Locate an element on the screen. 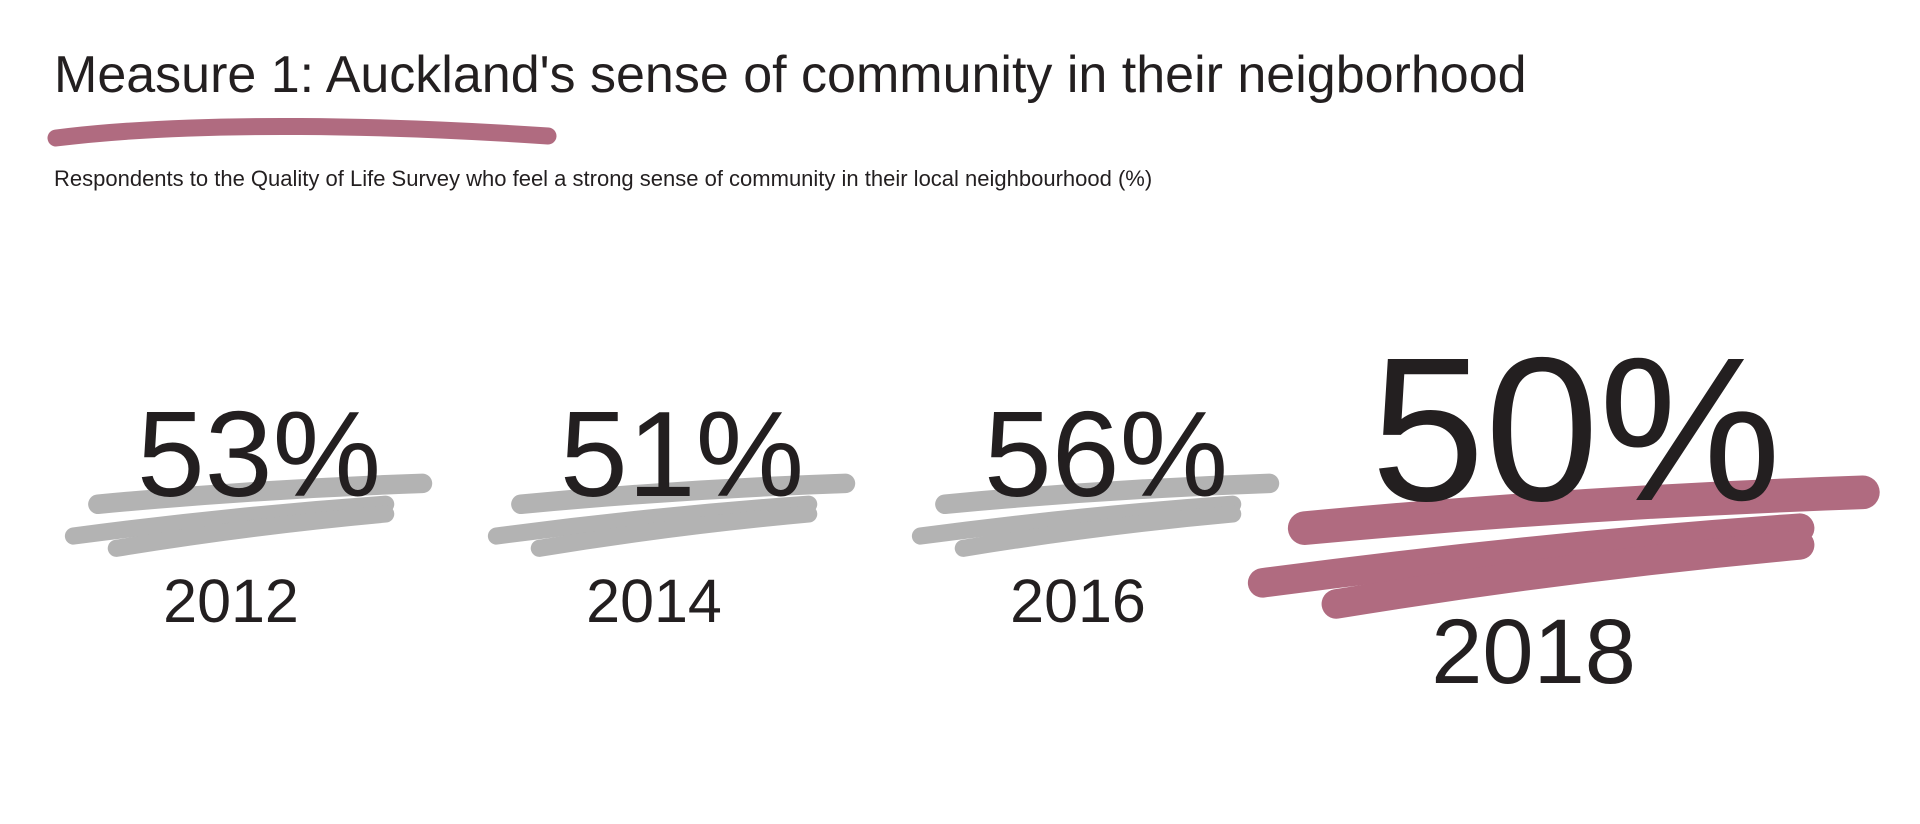  year-label: 2012 is located at coordinates (231, 601).